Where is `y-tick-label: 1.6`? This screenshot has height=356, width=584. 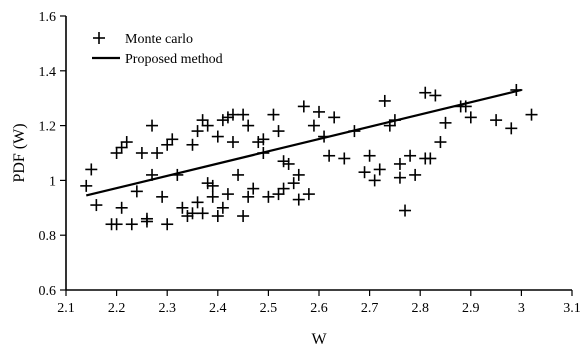 y-tick-label: 1.6 is located at coordinates (48, 17).